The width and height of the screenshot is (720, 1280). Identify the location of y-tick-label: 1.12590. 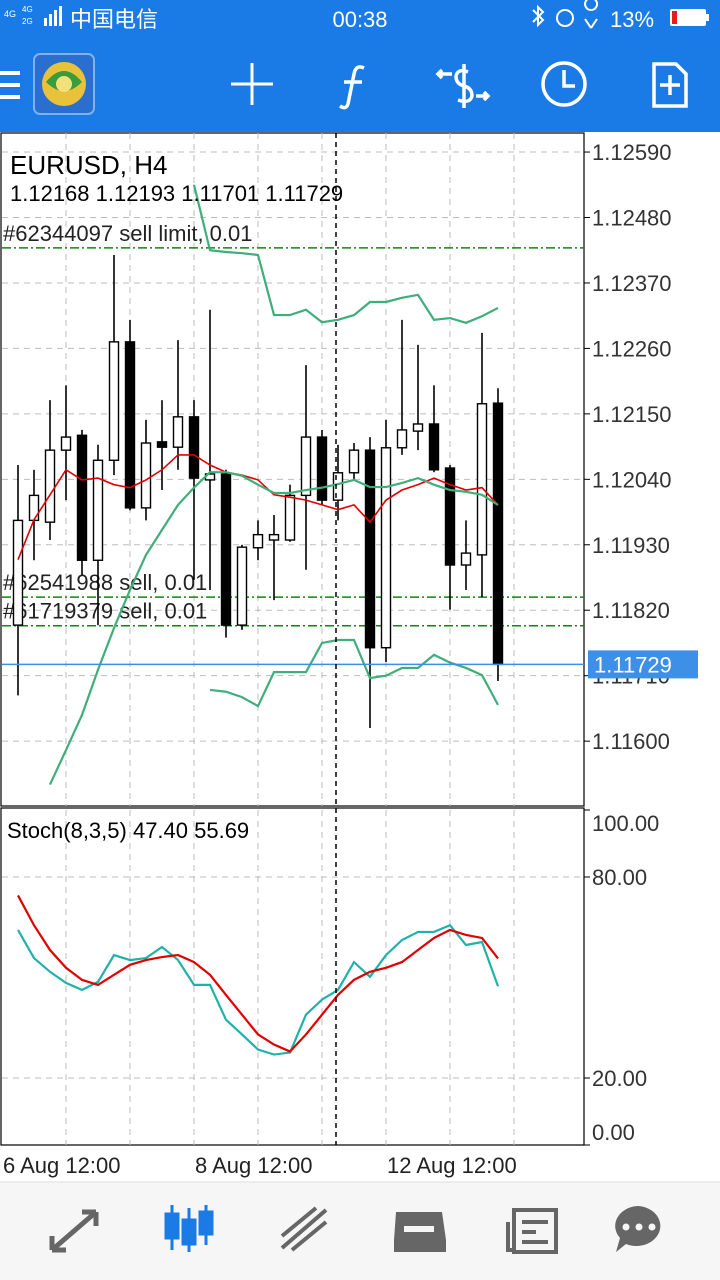
(632, 152).